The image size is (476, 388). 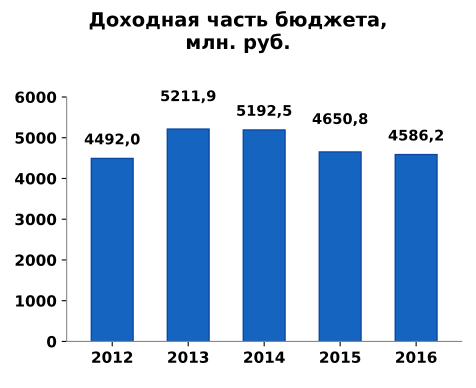 What do you see at coordinates (36, 301) in the screenshot?
I see `y-tick-label: 1000` at bounding box center [36, 301].